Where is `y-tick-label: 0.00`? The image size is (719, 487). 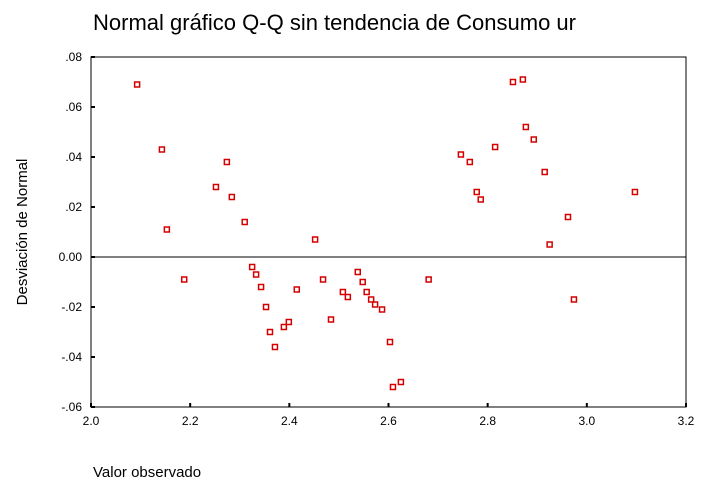
y-tick-label: 0.00 is located at coordinates (71, 257).